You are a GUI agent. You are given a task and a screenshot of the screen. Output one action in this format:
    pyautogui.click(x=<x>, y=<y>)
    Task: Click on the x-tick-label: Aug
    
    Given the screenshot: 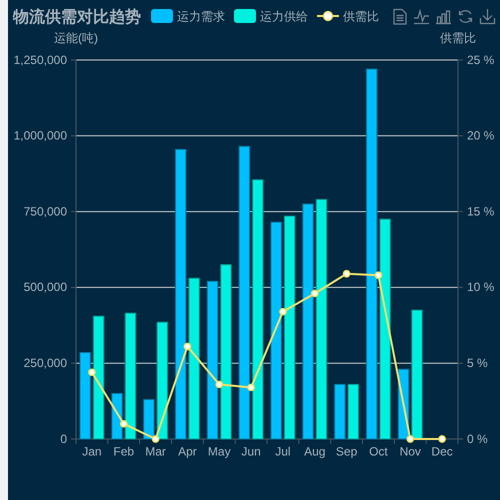 What is the action you would take?
    pyautogui.click(x=315, y=451)
    